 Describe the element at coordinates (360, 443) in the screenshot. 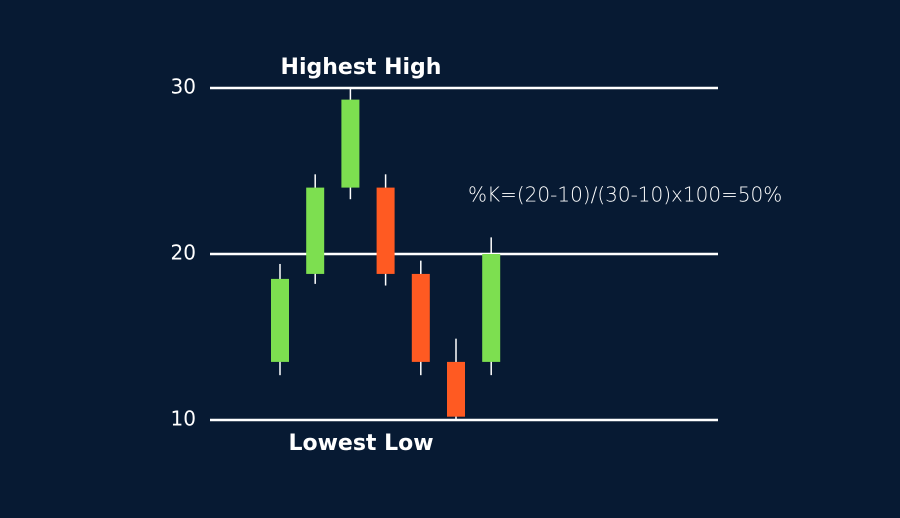

I see `annotation-lowest-low: Lowest Low` at that location.